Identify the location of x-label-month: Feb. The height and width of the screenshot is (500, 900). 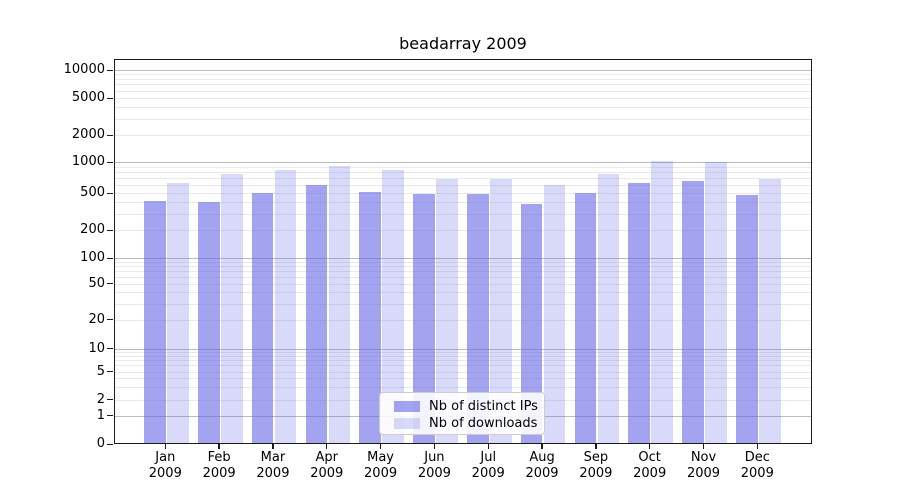
(219, 457).